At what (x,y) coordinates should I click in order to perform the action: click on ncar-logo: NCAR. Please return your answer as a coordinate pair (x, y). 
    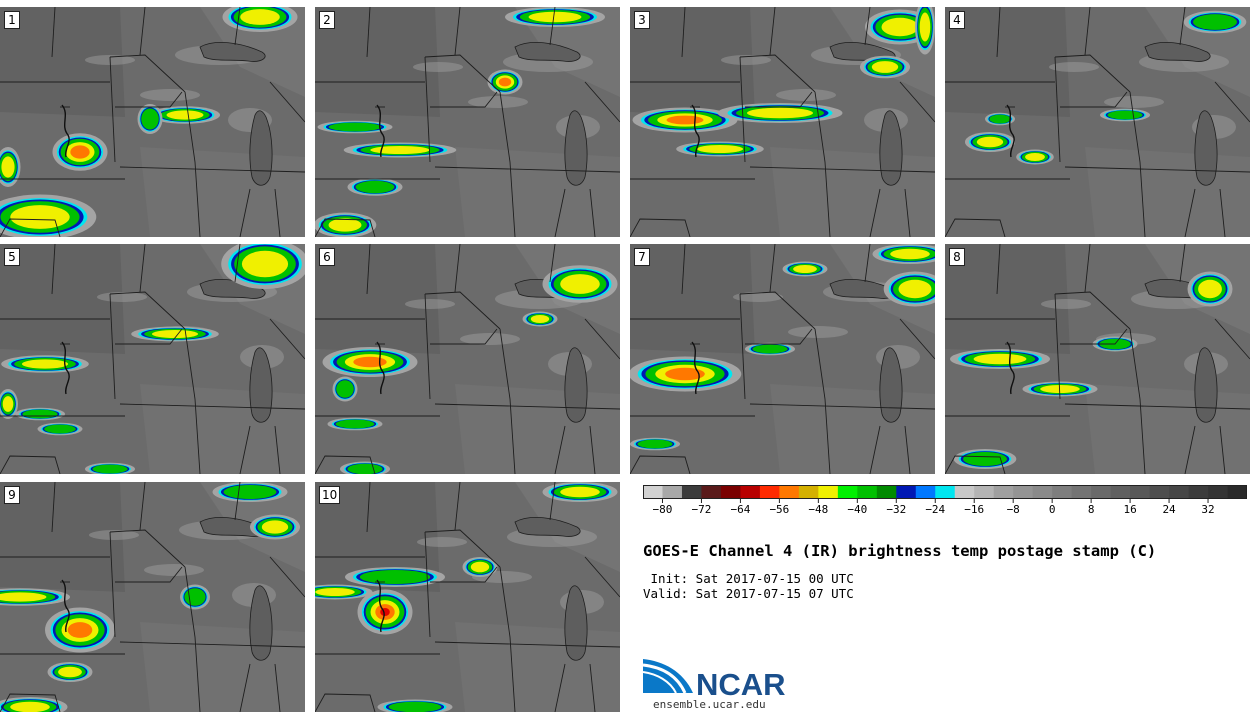
    Looking at the image, I should click on (714, 680).